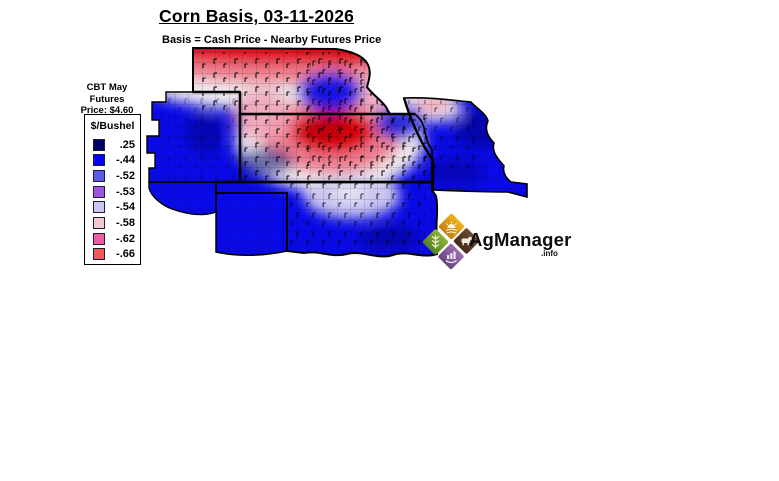  I want to click on map-legend: $/Bushel .25 -.44 -.52, so click(112, 189).